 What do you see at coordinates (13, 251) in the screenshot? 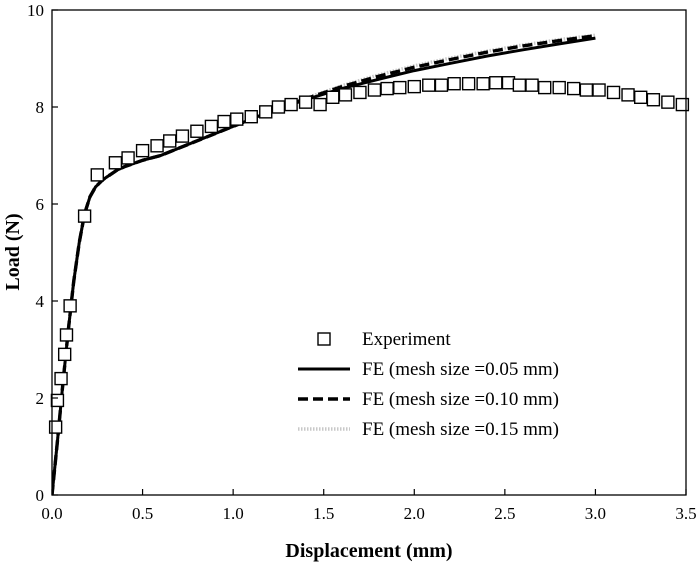
I see `y-axis-title: Load (N)` at bounding box center [13, 251].